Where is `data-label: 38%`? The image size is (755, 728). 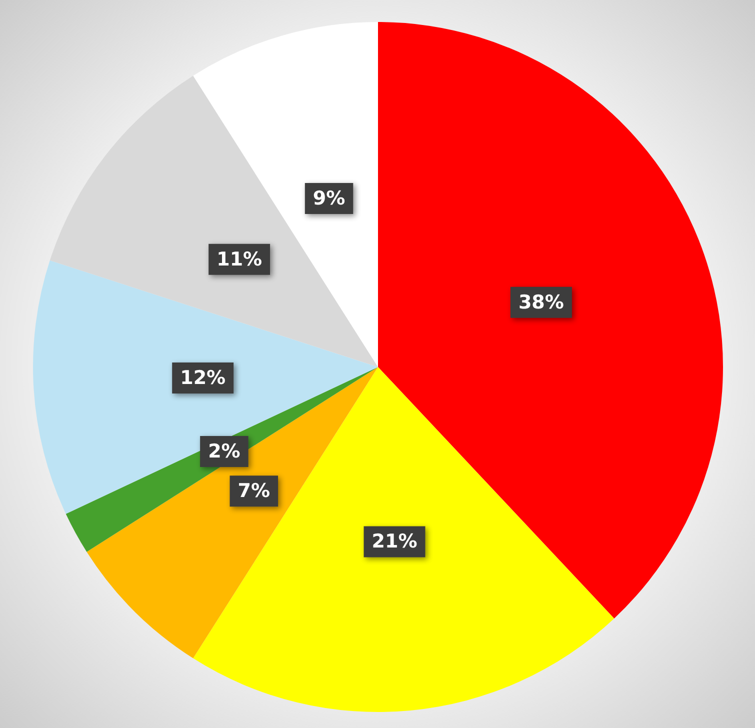
data-label: 38% is located at coordinates (541, 302).